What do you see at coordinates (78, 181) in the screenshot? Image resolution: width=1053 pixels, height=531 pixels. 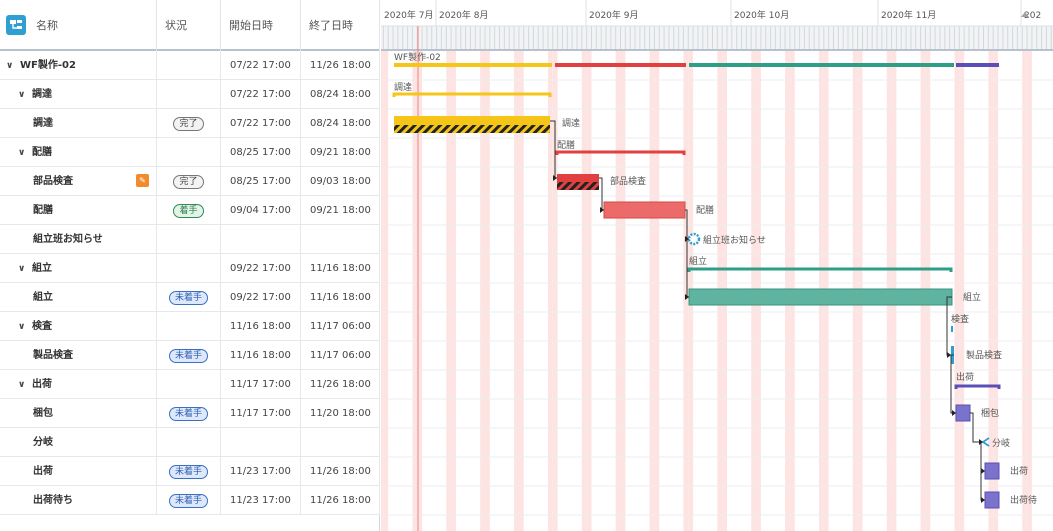 I see `task-name-cell: 部品検査 ✎` at bounding box center [78, 181].